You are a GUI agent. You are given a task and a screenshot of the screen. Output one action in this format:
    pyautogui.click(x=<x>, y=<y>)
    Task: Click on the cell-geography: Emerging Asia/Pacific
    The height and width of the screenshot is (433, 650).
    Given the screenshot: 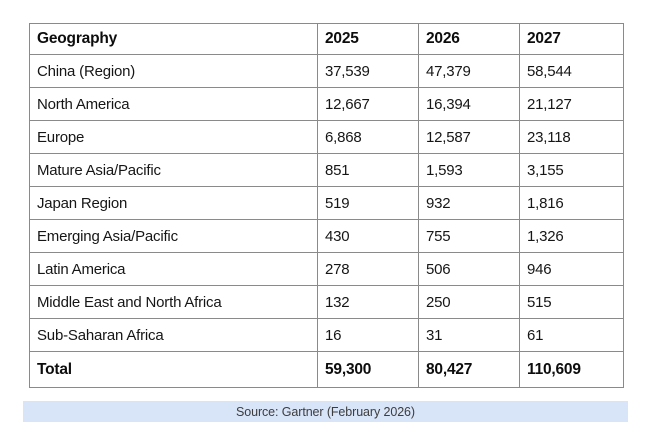 What is the action you would take?
    pyautogui.click(x=173, y=236)
    